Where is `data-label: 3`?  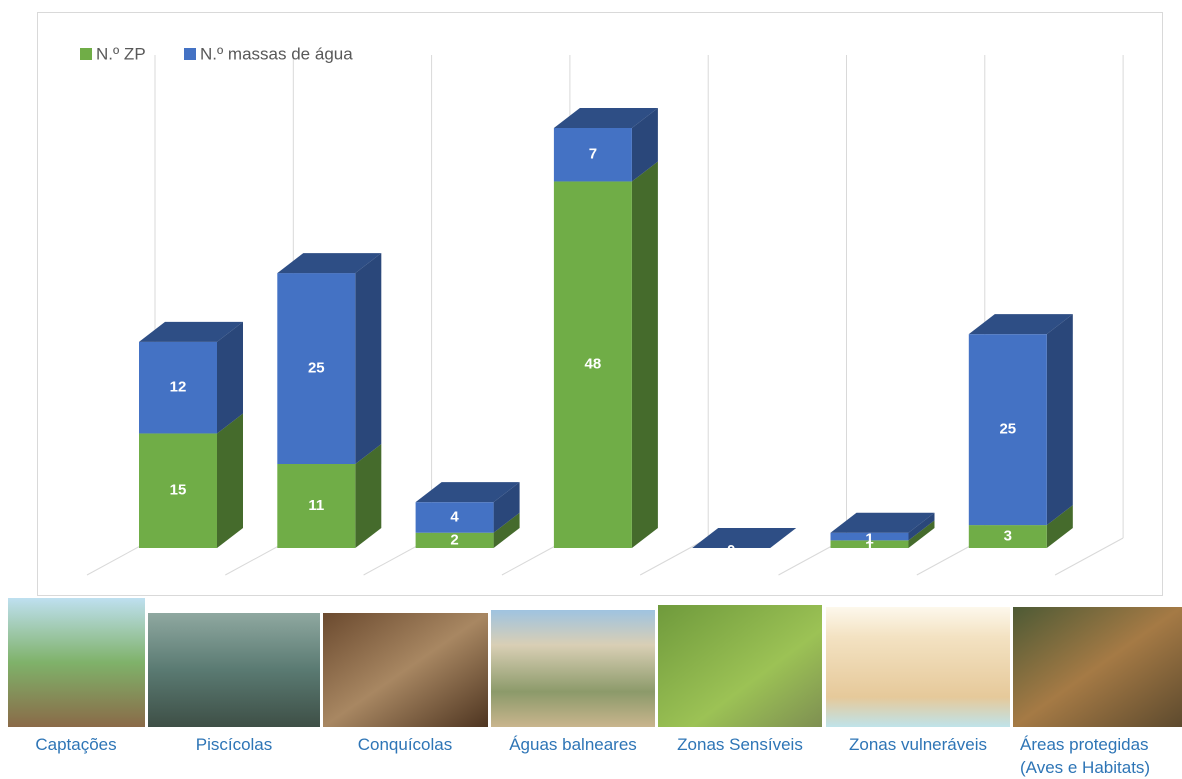 data-label: 3 is located at coordinates (1008, 536).